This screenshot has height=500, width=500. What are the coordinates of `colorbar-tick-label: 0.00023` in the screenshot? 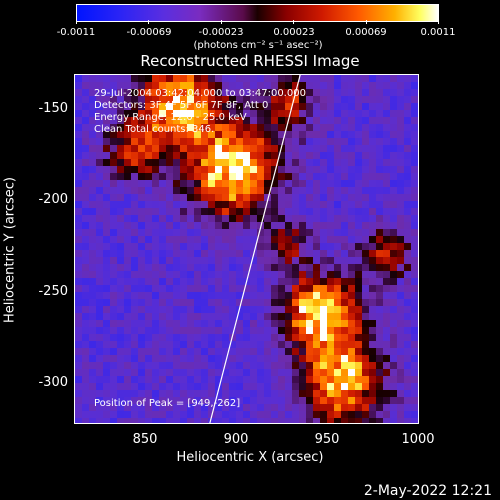 It's located at (294, 32).